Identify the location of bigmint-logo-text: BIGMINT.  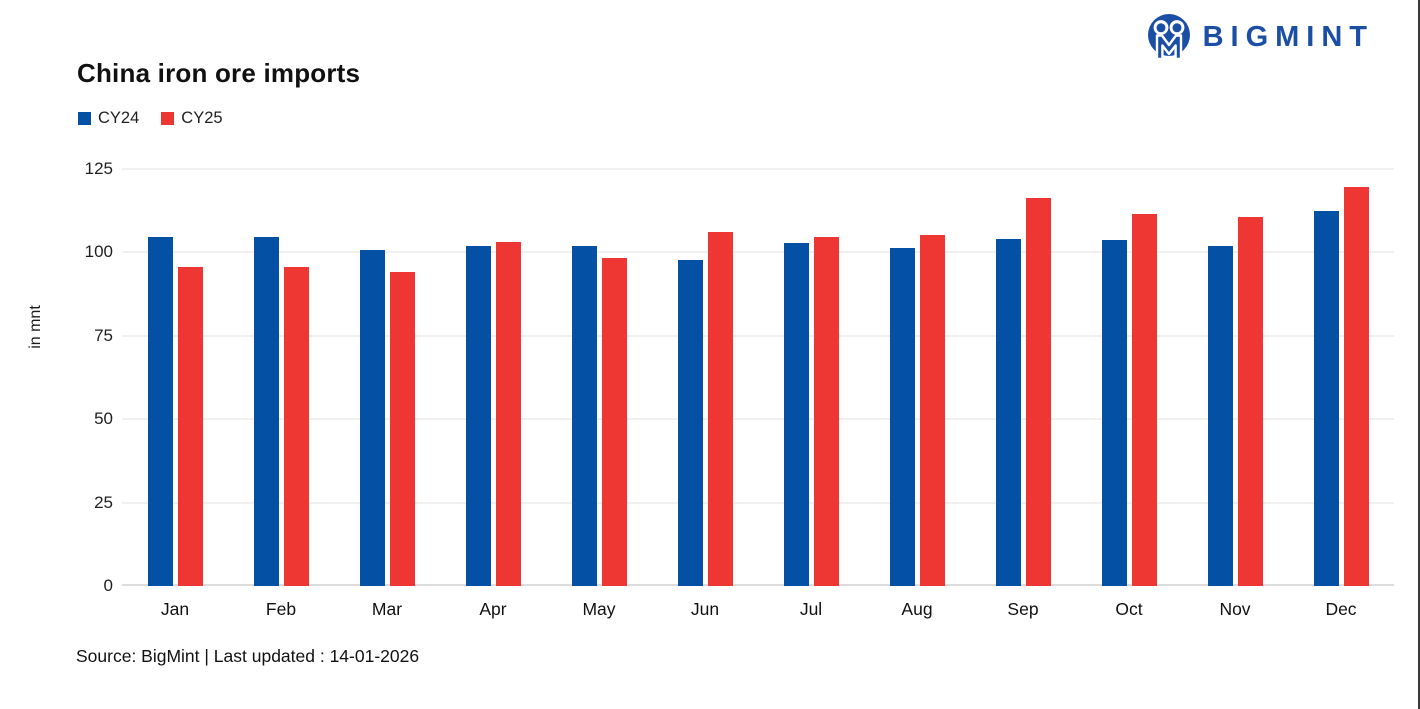
(1288, 37).